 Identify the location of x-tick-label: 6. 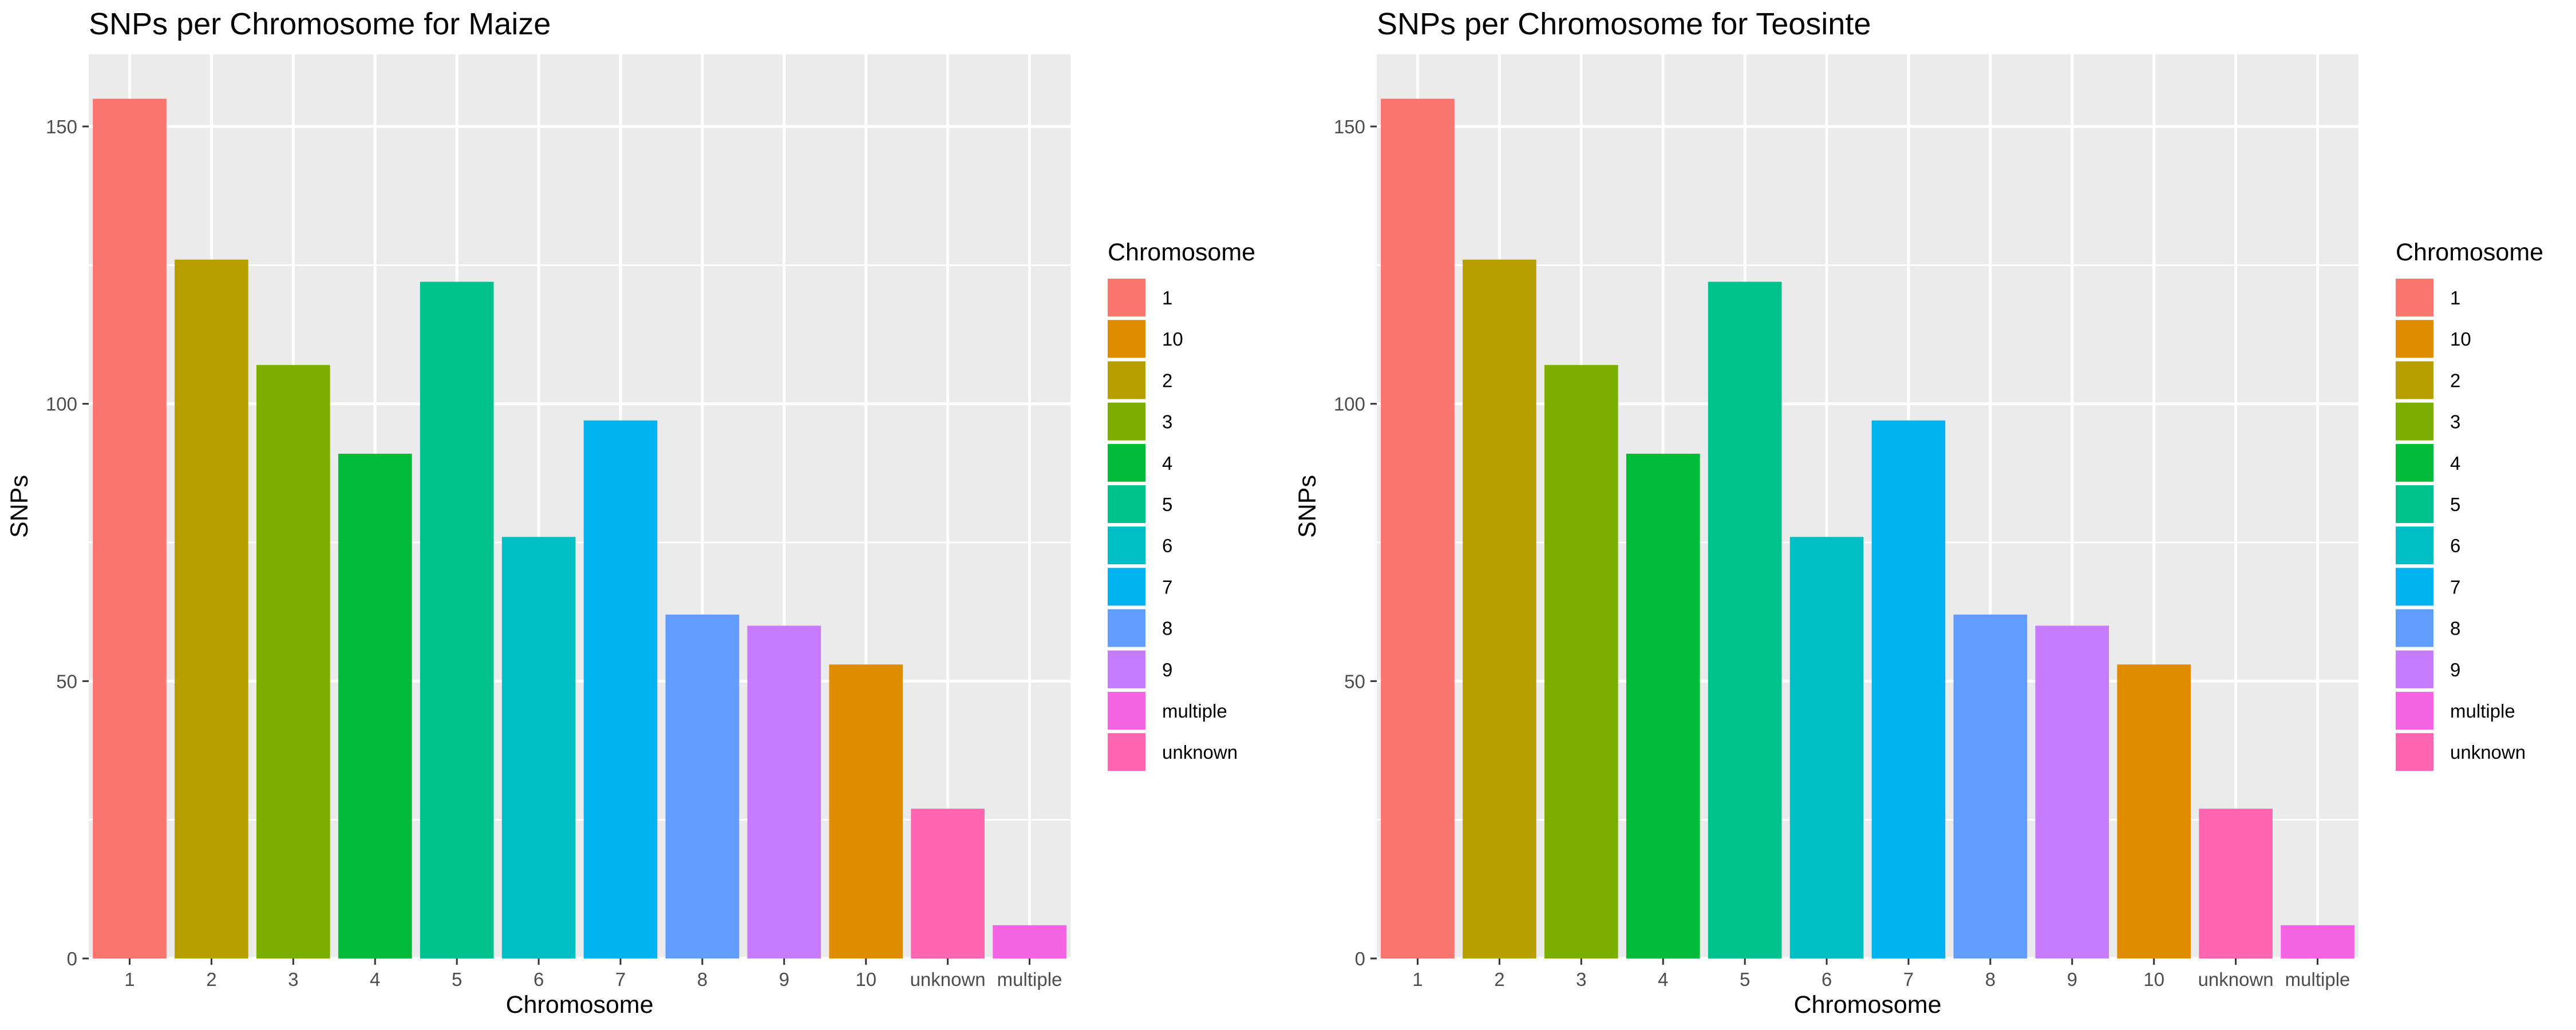
(539, 979).